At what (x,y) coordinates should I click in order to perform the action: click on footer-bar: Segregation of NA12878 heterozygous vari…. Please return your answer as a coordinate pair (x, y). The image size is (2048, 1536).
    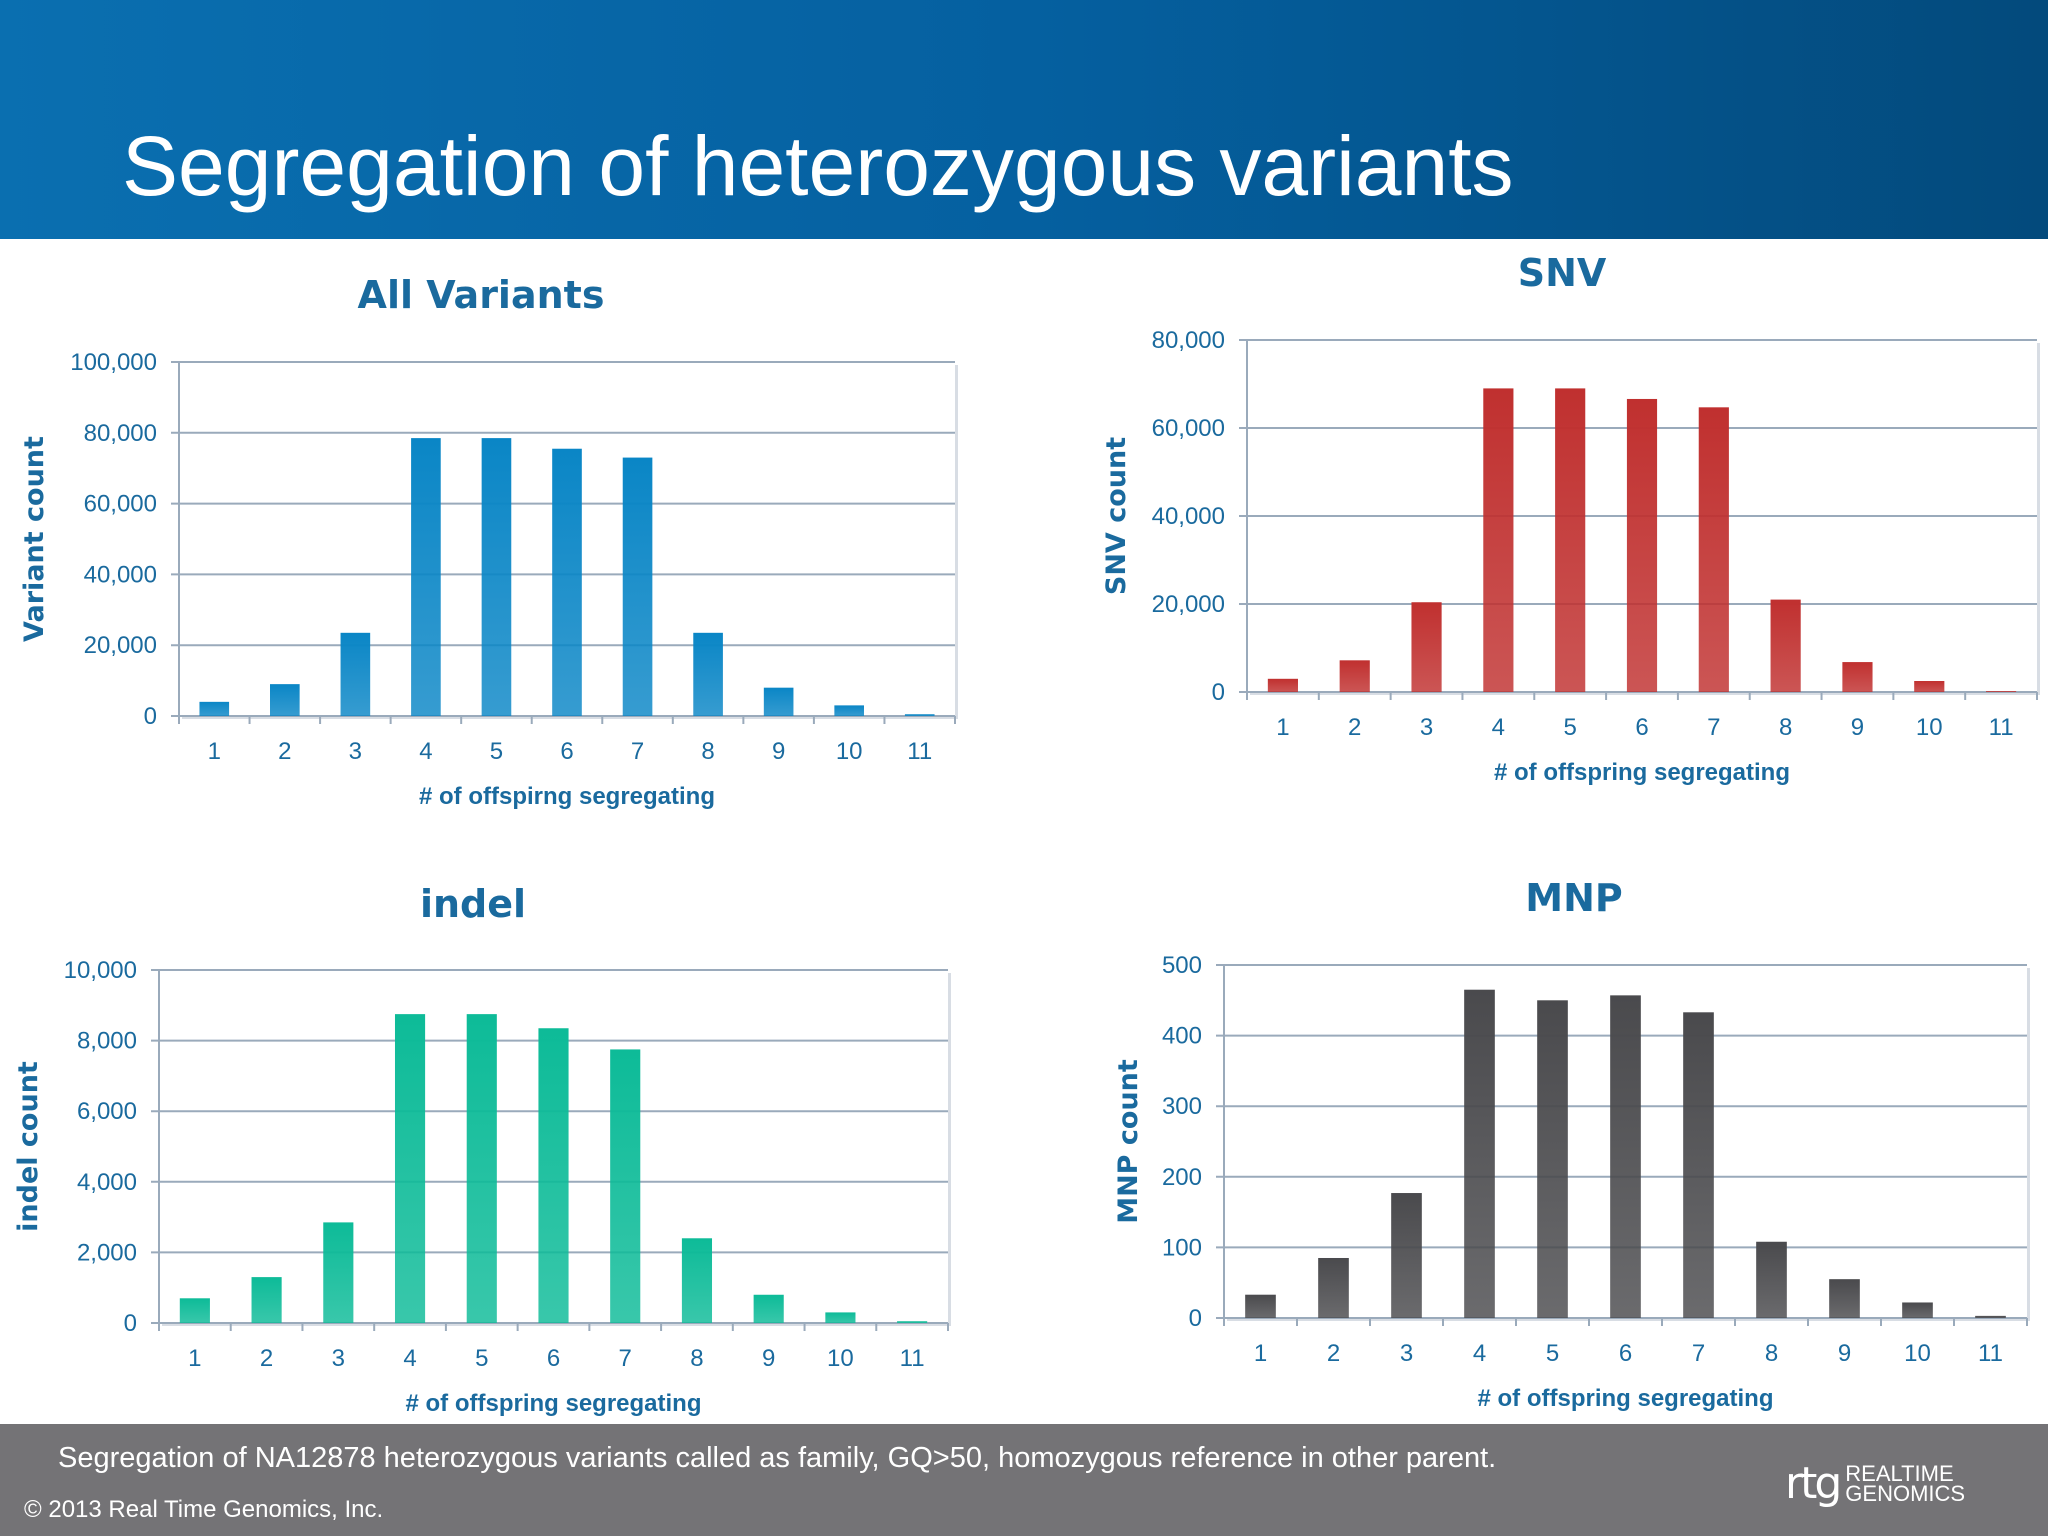
    Looking at the image, I should click on (1024, 1480).